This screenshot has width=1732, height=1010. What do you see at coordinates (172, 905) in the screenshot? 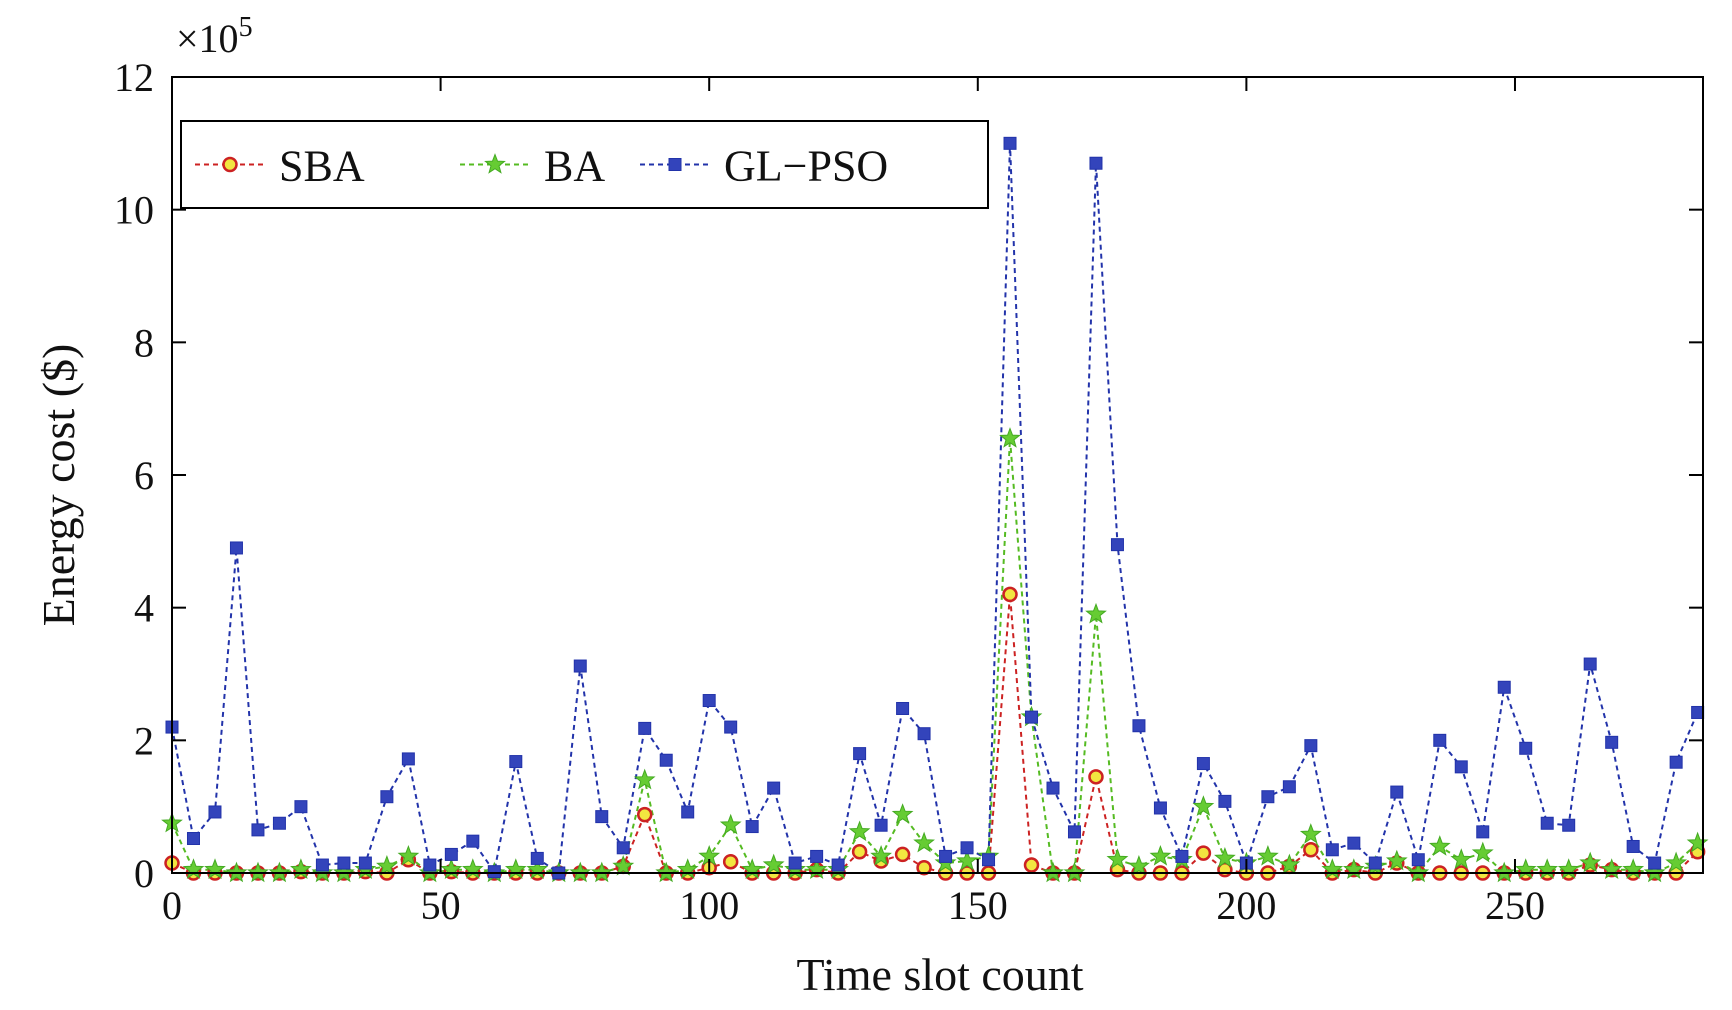
I see `x-tick-label: 0` at bounding box center [172, 905].